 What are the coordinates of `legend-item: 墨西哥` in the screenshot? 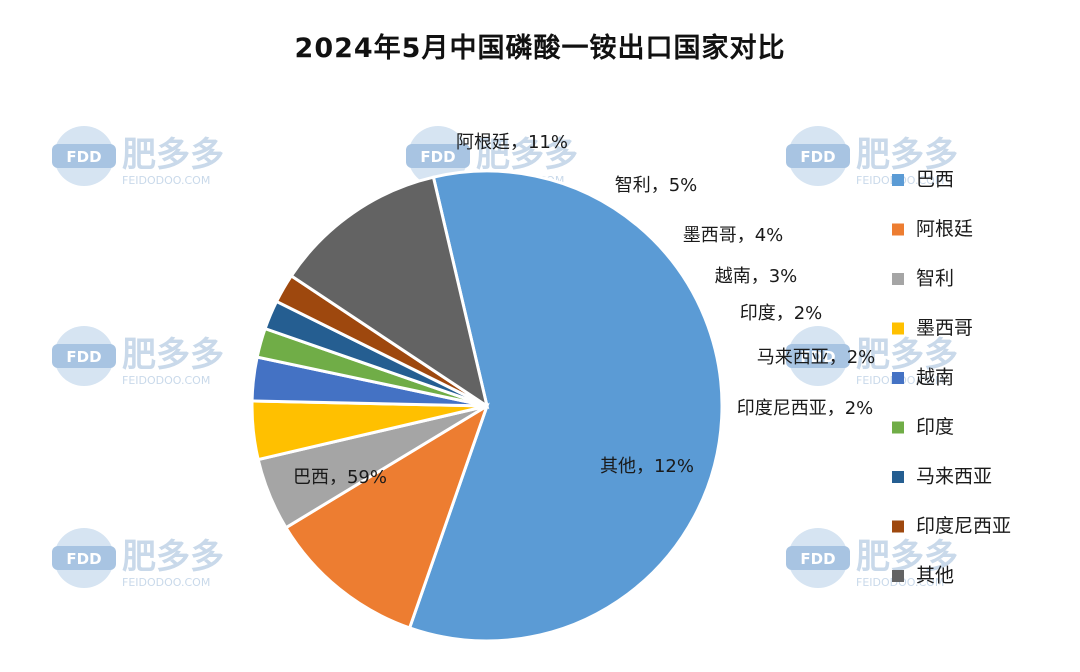 It's located at (932, 328).